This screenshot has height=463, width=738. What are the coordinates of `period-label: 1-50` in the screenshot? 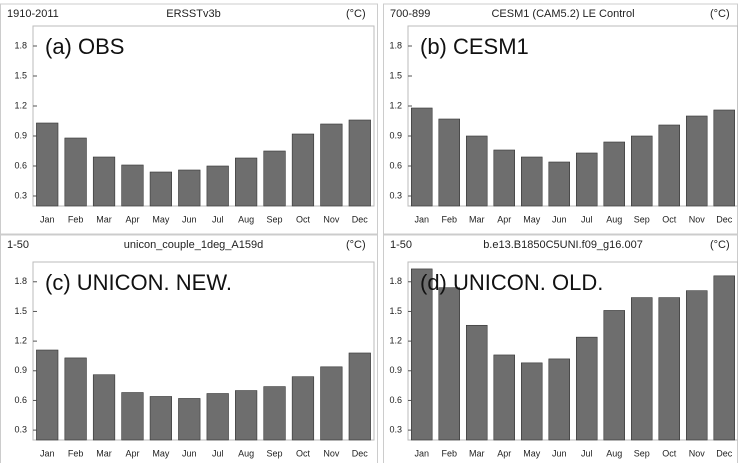 It's located at (18, 245).